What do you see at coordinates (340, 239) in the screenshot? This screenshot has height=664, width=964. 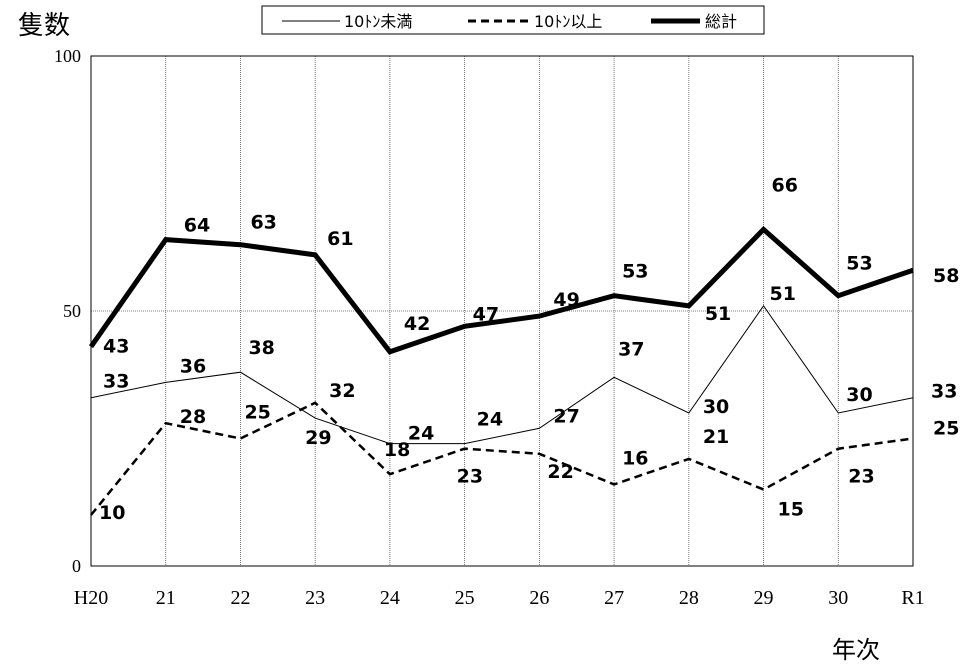 I see `data-label: 61` at bounding box center [340, 239].